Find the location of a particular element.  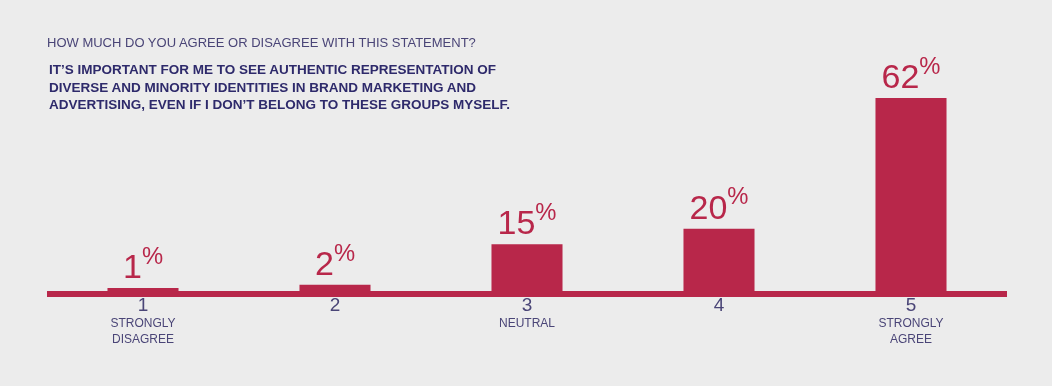

data-label: 1$^{%}$ is located at coordinates (143, 263).